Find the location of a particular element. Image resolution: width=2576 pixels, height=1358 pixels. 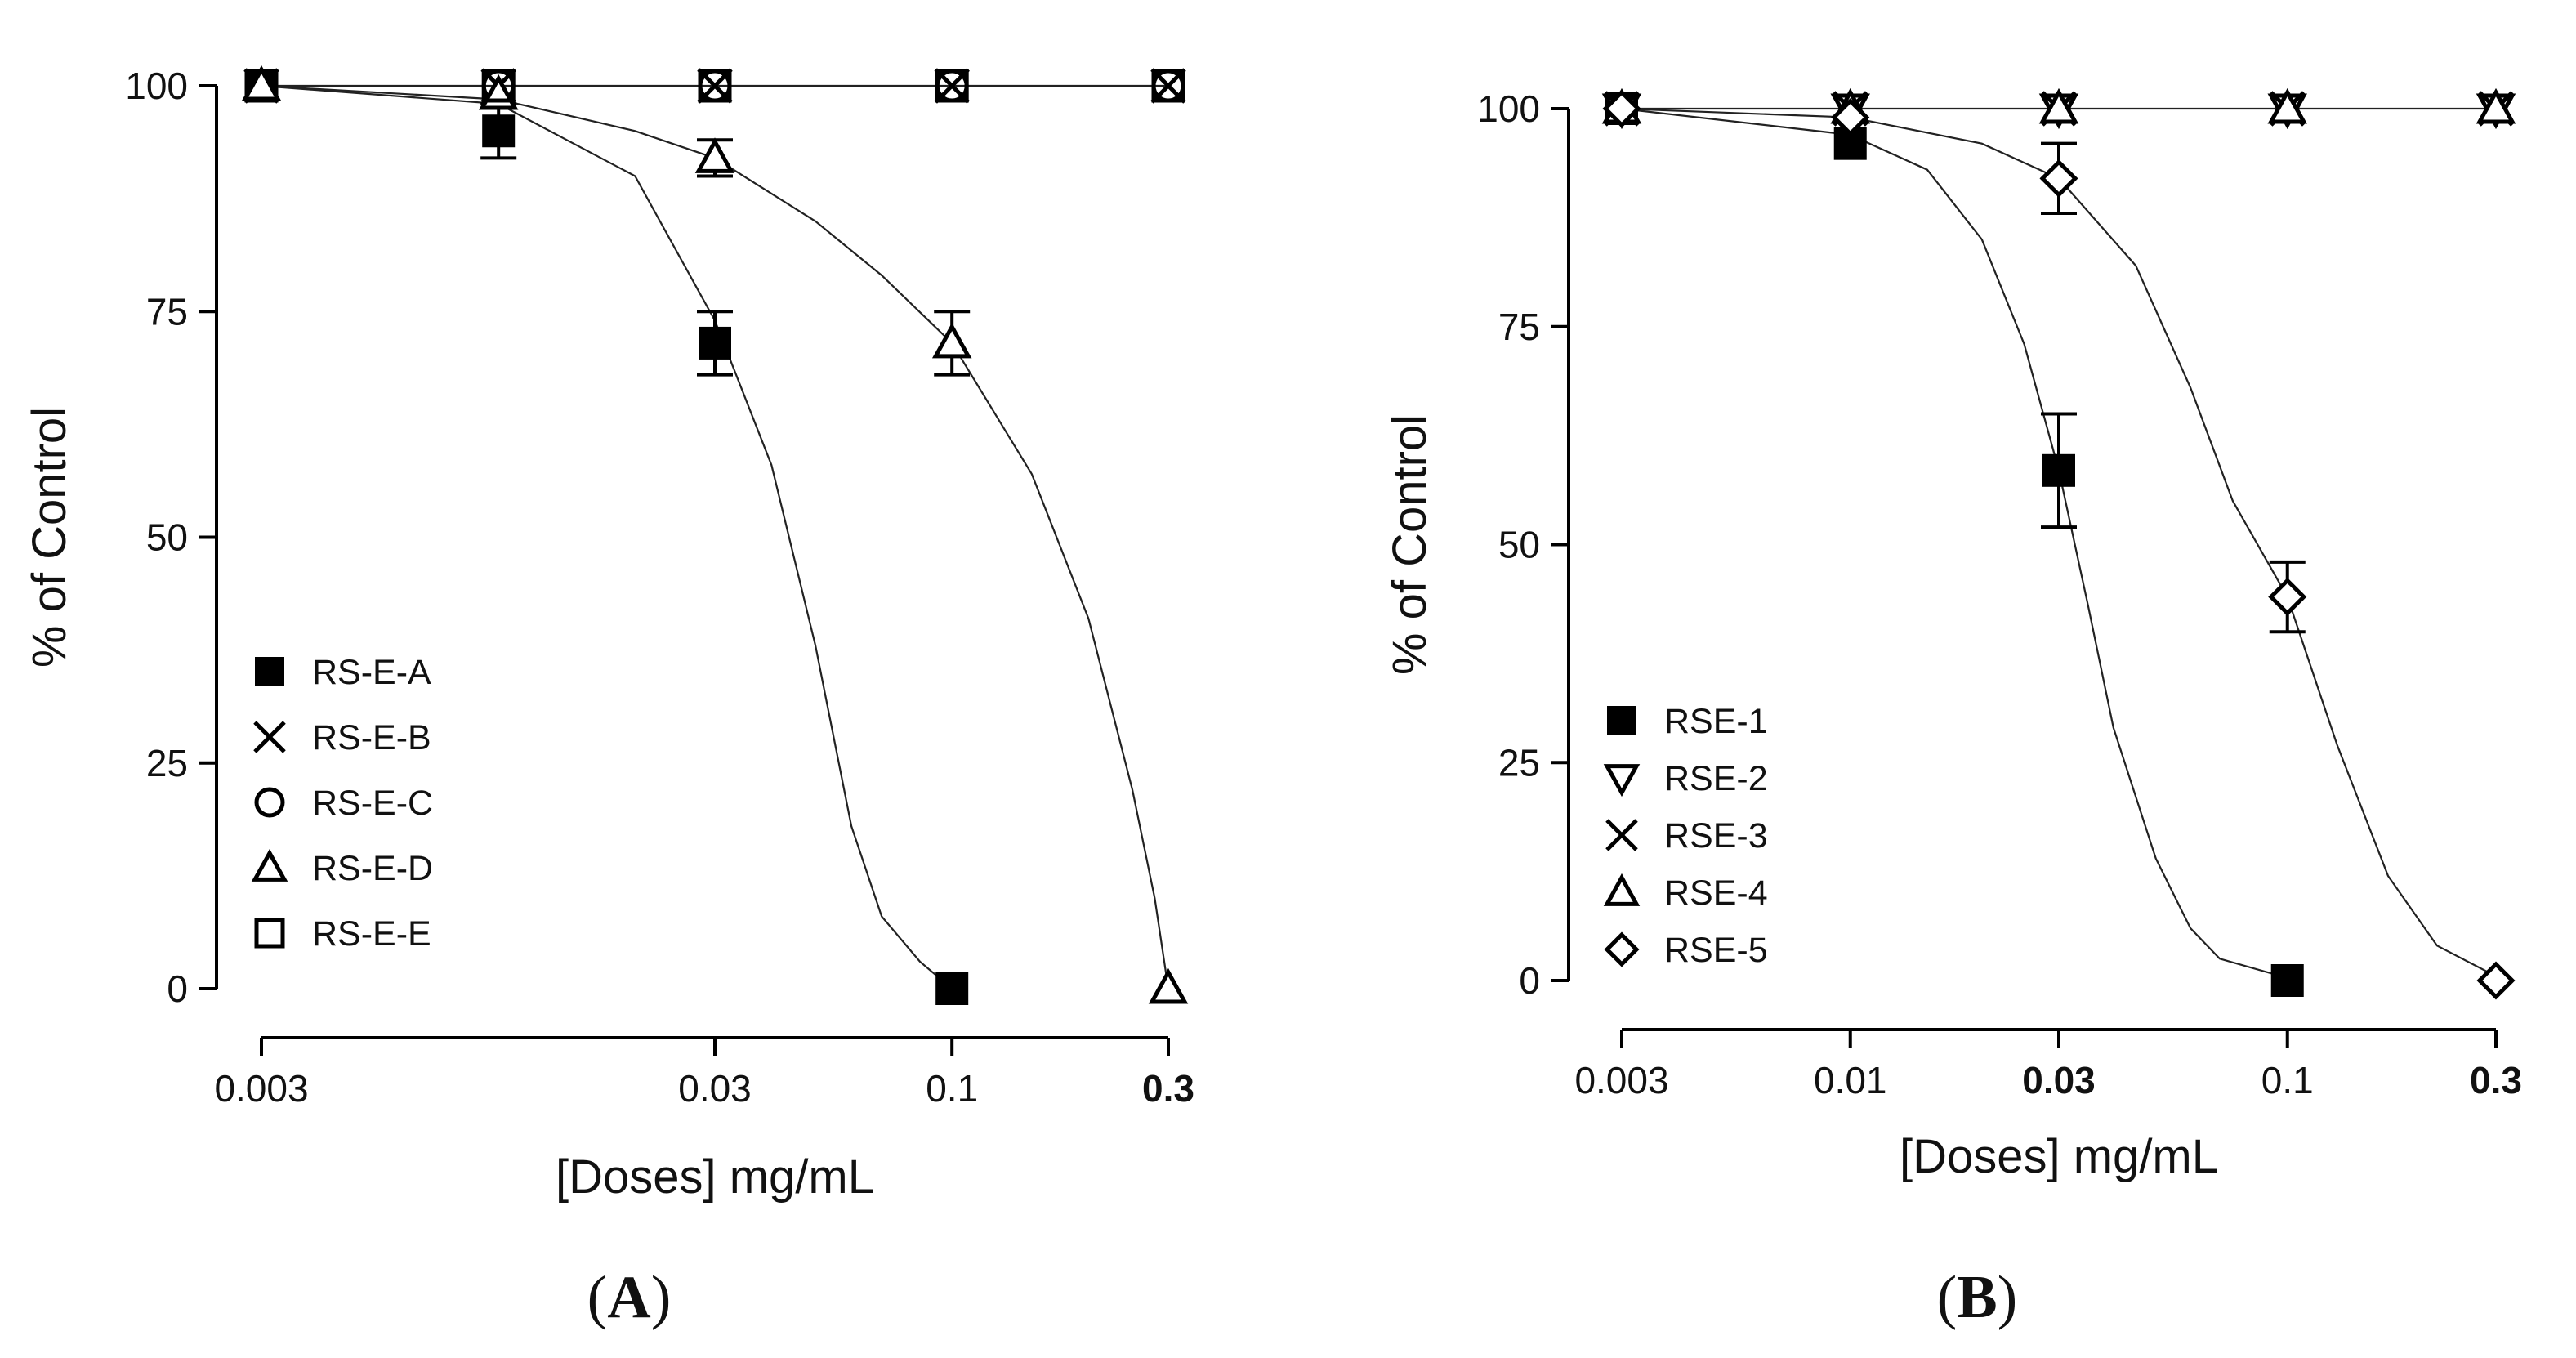

legend-marker-rs-e-c is located at coordinates (270, 803).